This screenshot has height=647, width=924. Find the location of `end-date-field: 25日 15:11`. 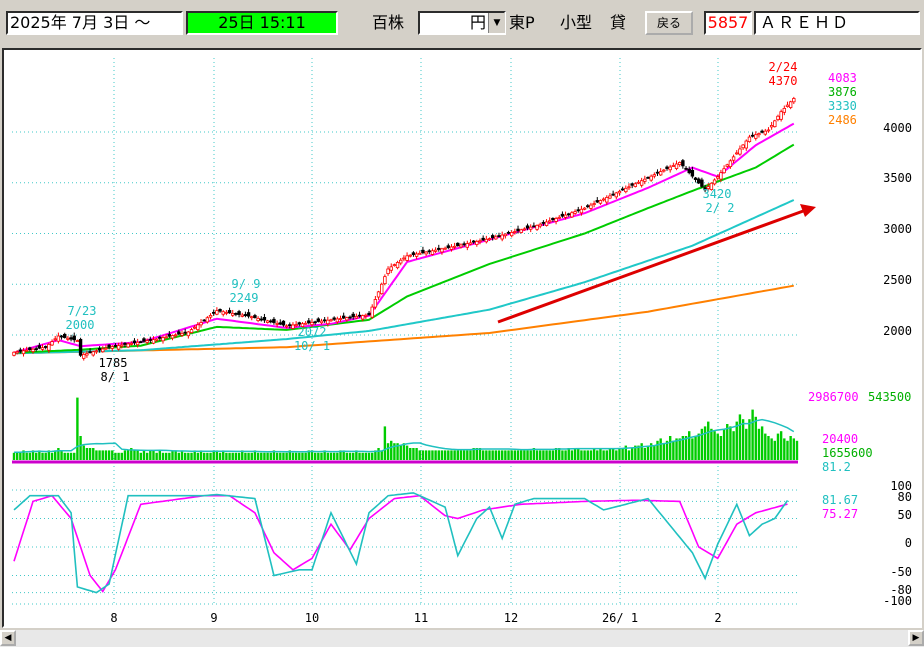

end-date-field: 25日 15:11 is located at coordinates (262, 23).